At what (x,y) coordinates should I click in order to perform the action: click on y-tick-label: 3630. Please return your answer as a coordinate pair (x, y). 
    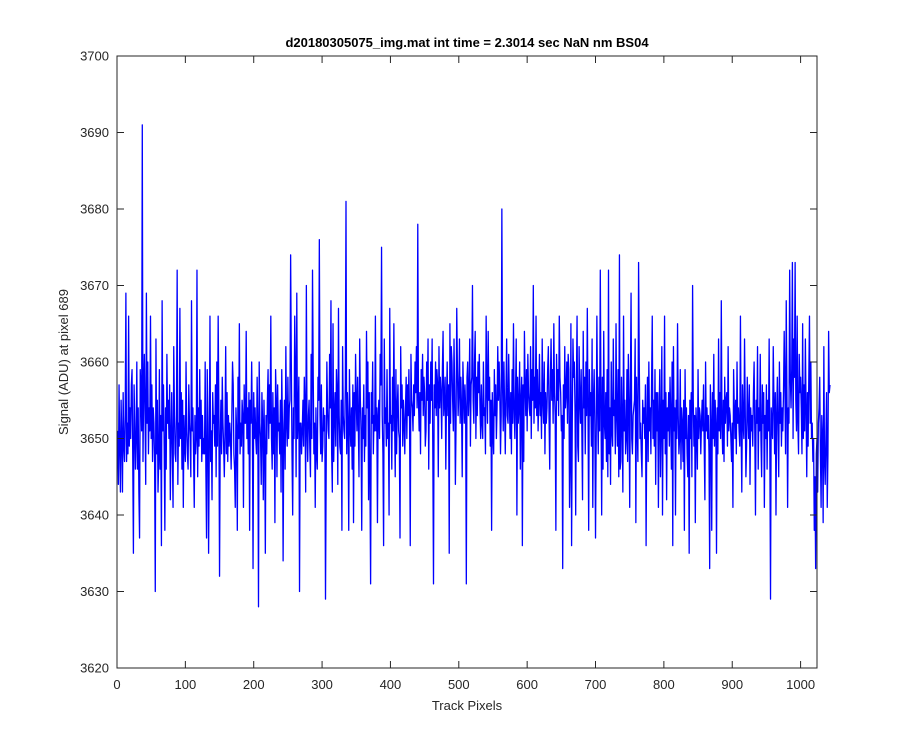
    Looking at the image, I should click on (94, 591).